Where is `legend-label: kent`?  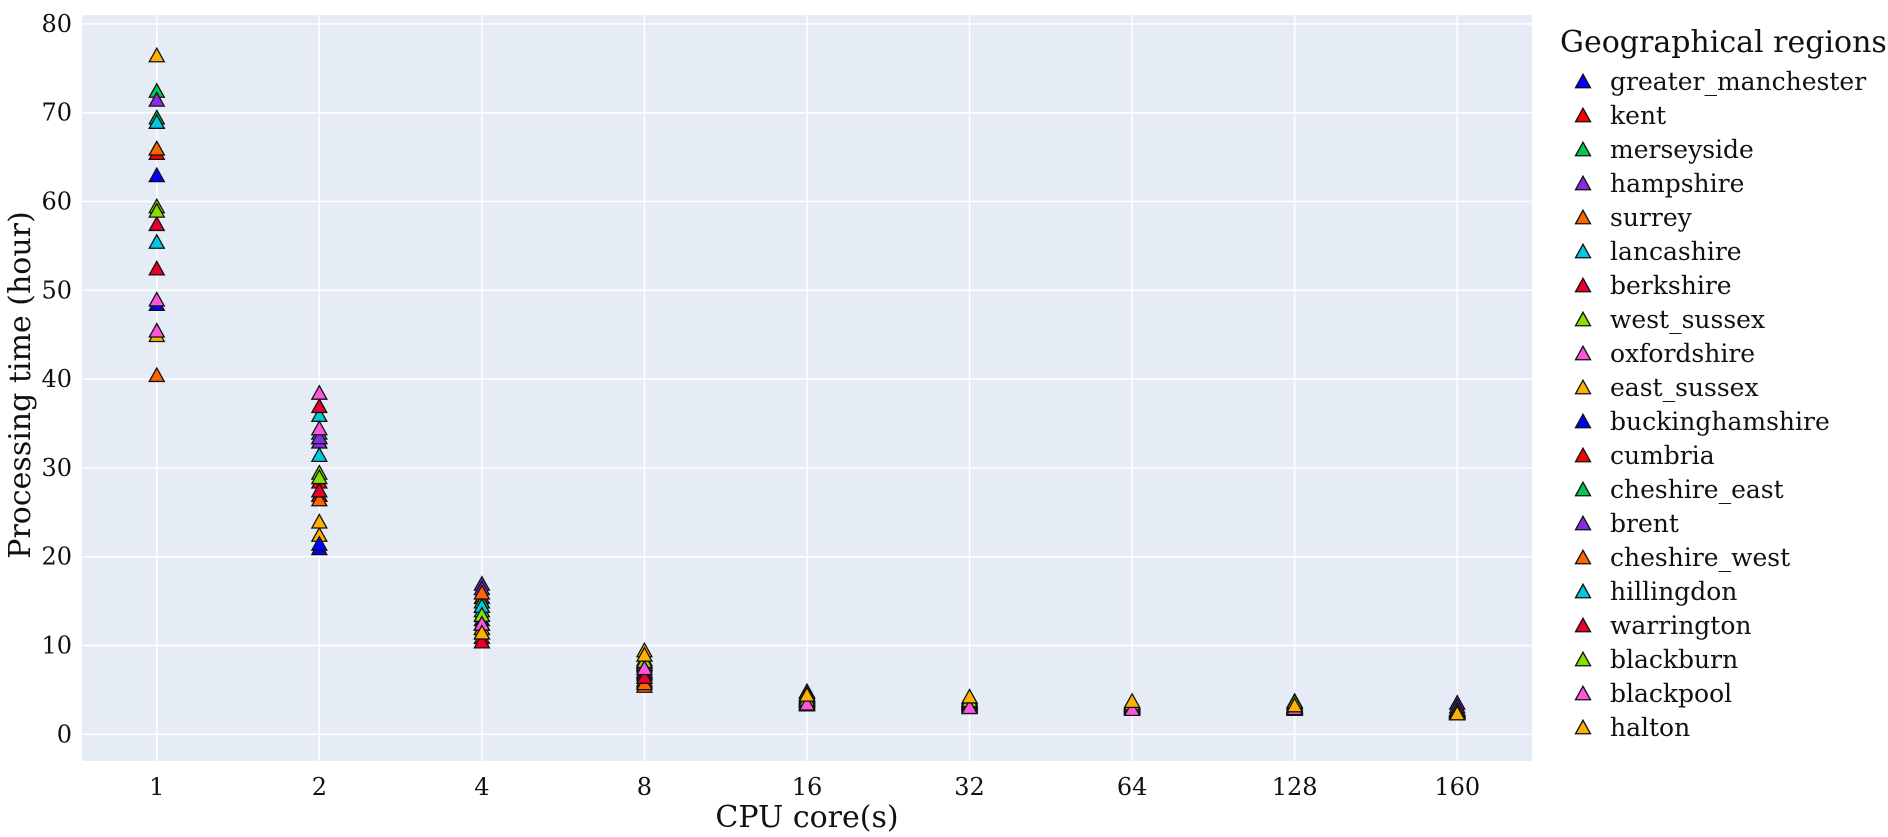
legend-label: kent is located at coordinates (1638, 115).